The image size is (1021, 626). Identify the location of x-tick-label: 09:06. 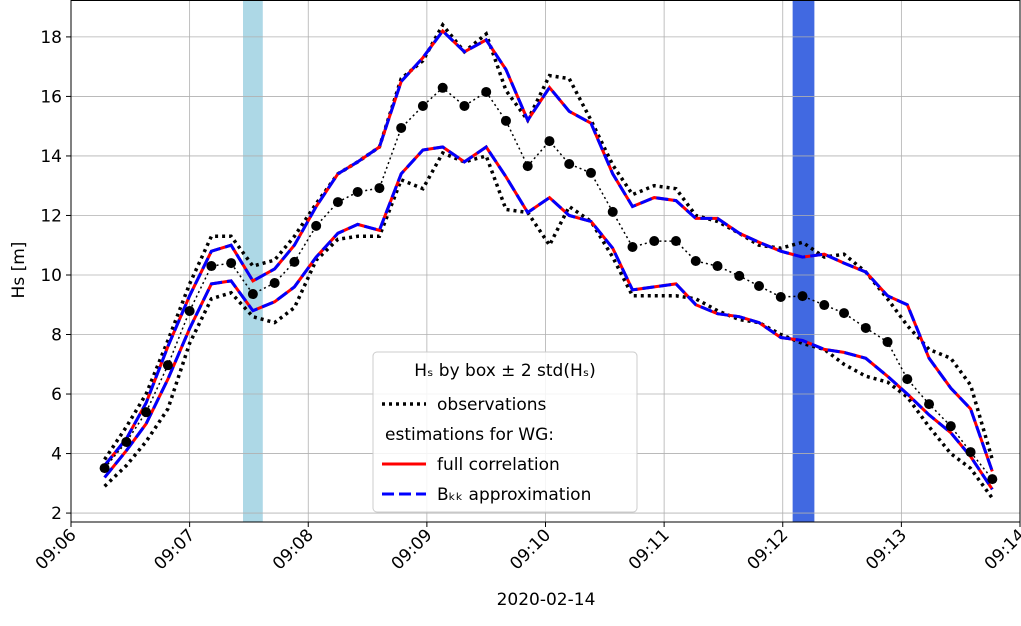
(56, 549).